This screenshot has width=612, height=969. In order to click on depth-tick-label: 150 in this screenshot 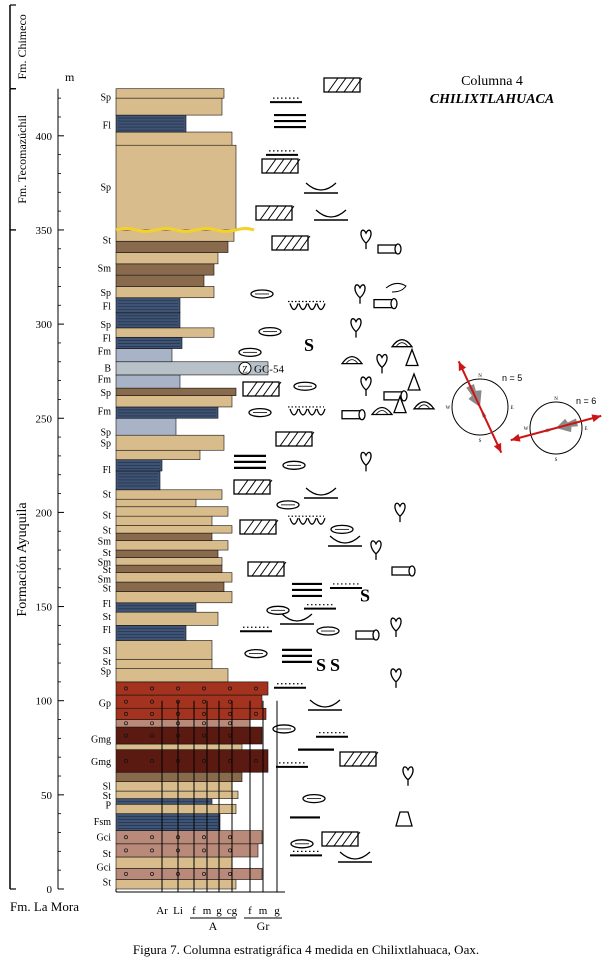, I will do `click(44, 608)`.